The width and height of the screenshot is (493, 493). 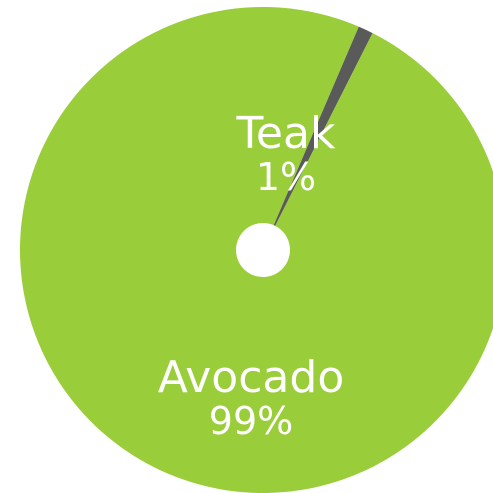 I want to click on slice-label-teak: Teak, so click(x=286, y=133).